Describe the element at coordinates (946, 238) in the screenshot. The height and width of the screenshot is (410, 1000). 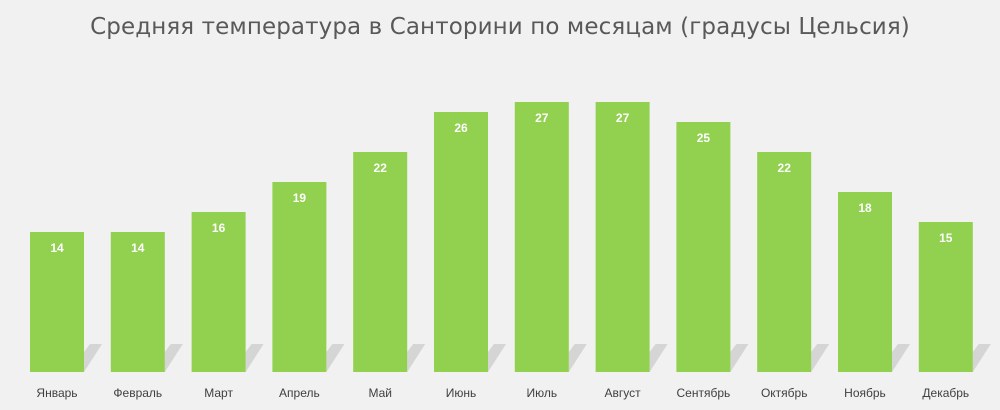
I see `value-label-11: 15` at that location.